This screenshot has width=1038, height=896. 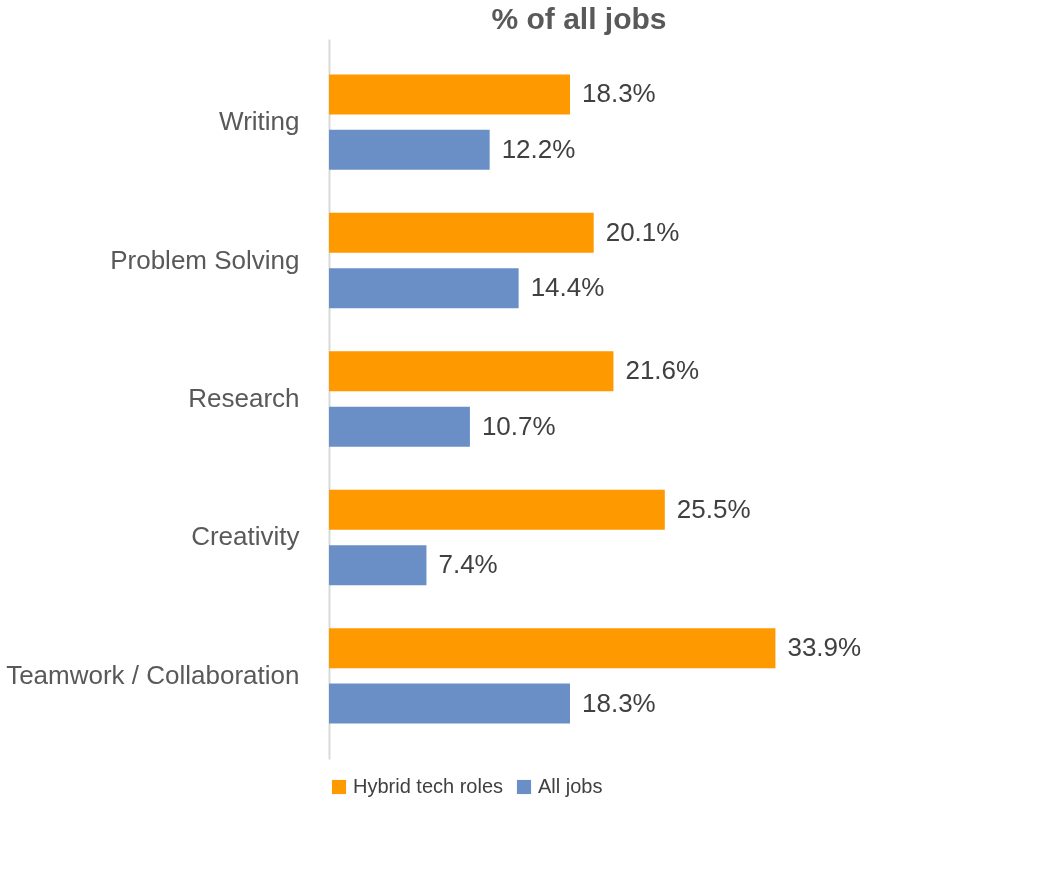 I want to click on legend-label: All jobs, so click(x=570, y=786).